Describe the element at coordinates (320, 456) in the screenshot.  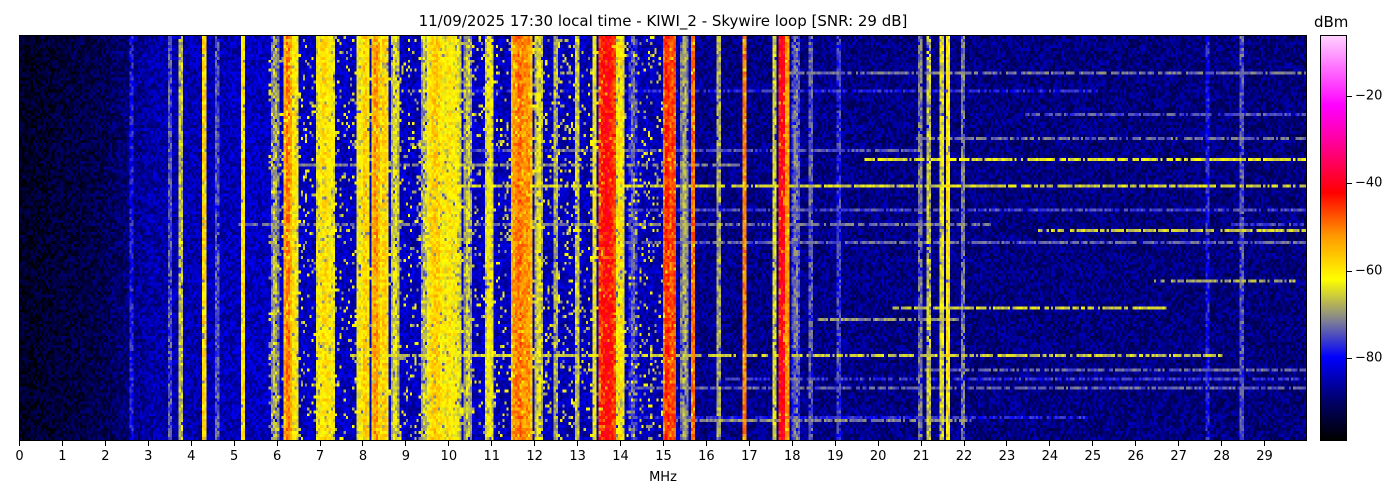
I see `x-tick-label: 7` at that location.